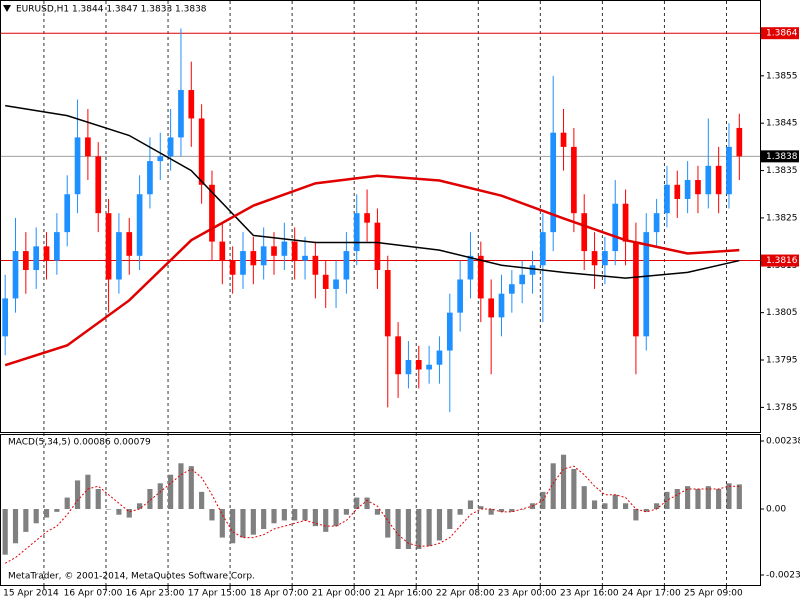 The image size is (800, 600). I want to click on y-tick-label: 0.00238, so click(783, 442).